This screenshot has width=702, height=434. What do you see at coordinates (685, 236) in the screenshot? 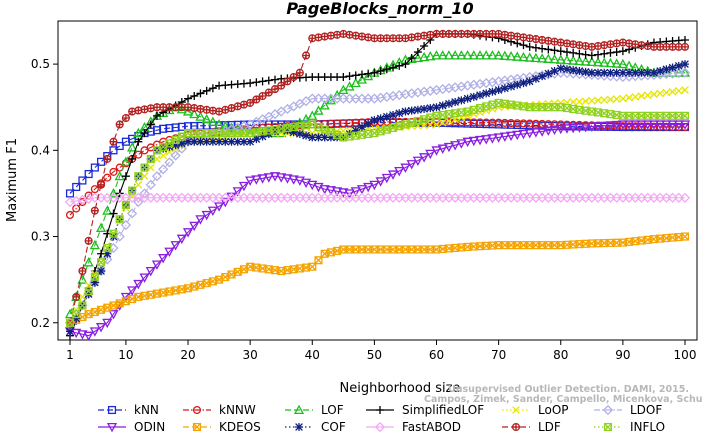
I see `point-kdeos` at bounding box center [685, 236].